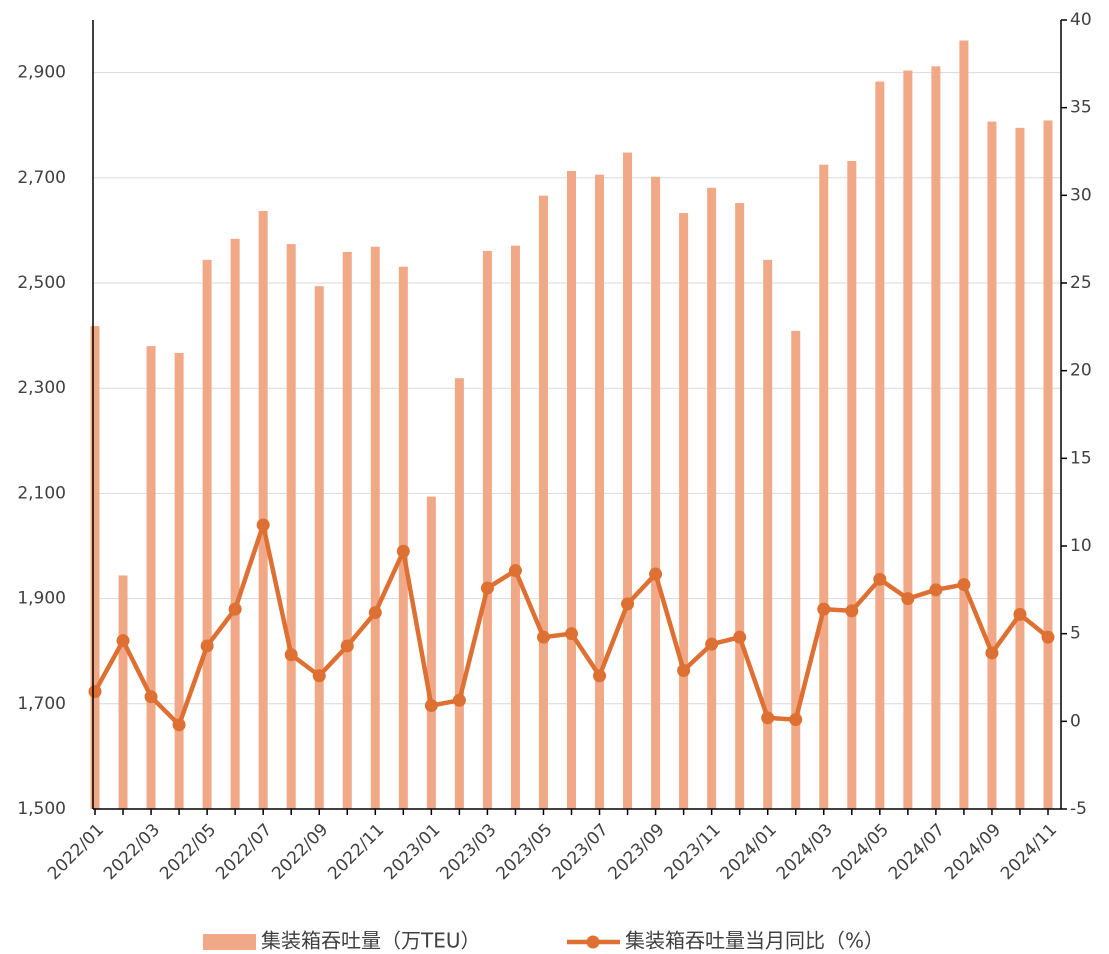  I want to click on y2-tick-label: 0, so click(1075, 721).